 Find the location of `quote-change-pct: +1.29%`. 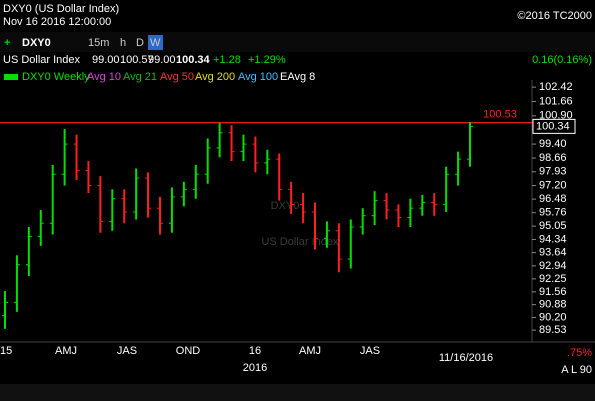

quote-change-pct: +1.29% is located at coordinates (267, 60).